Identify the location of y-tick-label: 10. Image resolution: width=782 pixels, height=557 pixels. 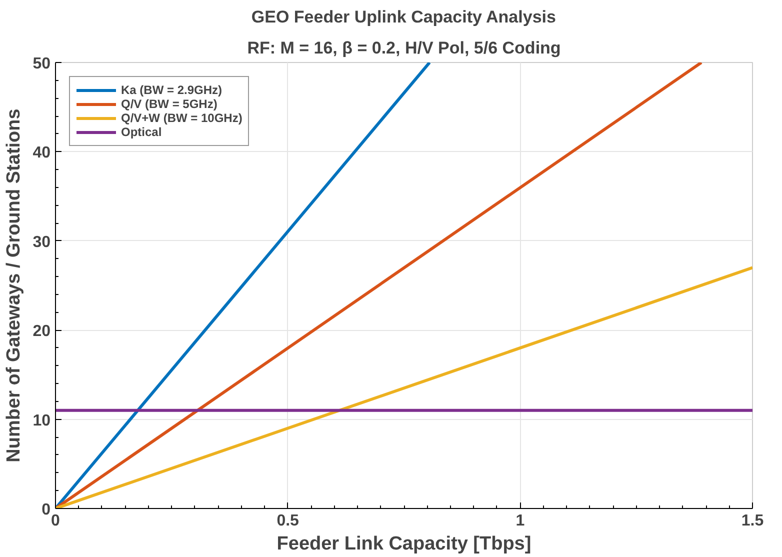
(41, 421).